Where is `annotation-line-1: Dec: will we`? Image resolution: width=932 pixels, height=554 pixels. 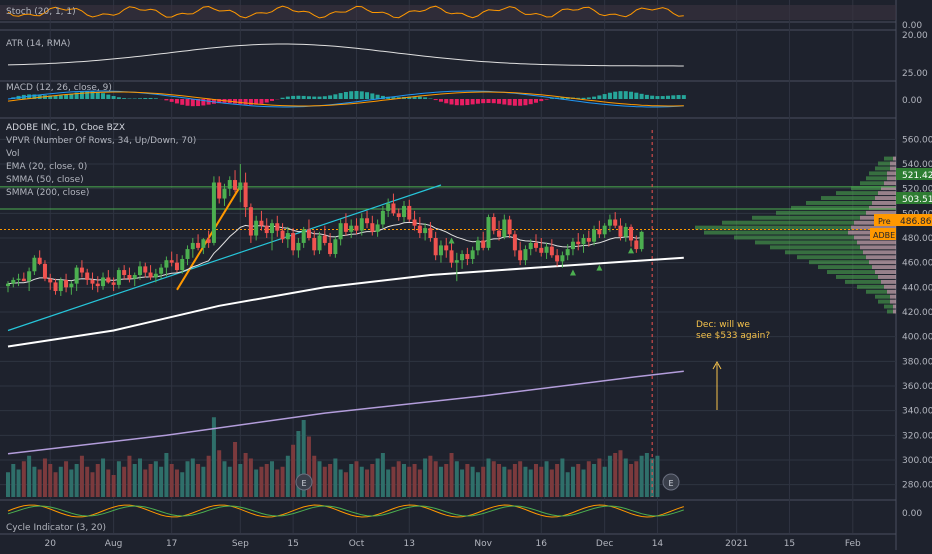 annotation-line-1: Dec: will we is located at coordinates (723, 325).